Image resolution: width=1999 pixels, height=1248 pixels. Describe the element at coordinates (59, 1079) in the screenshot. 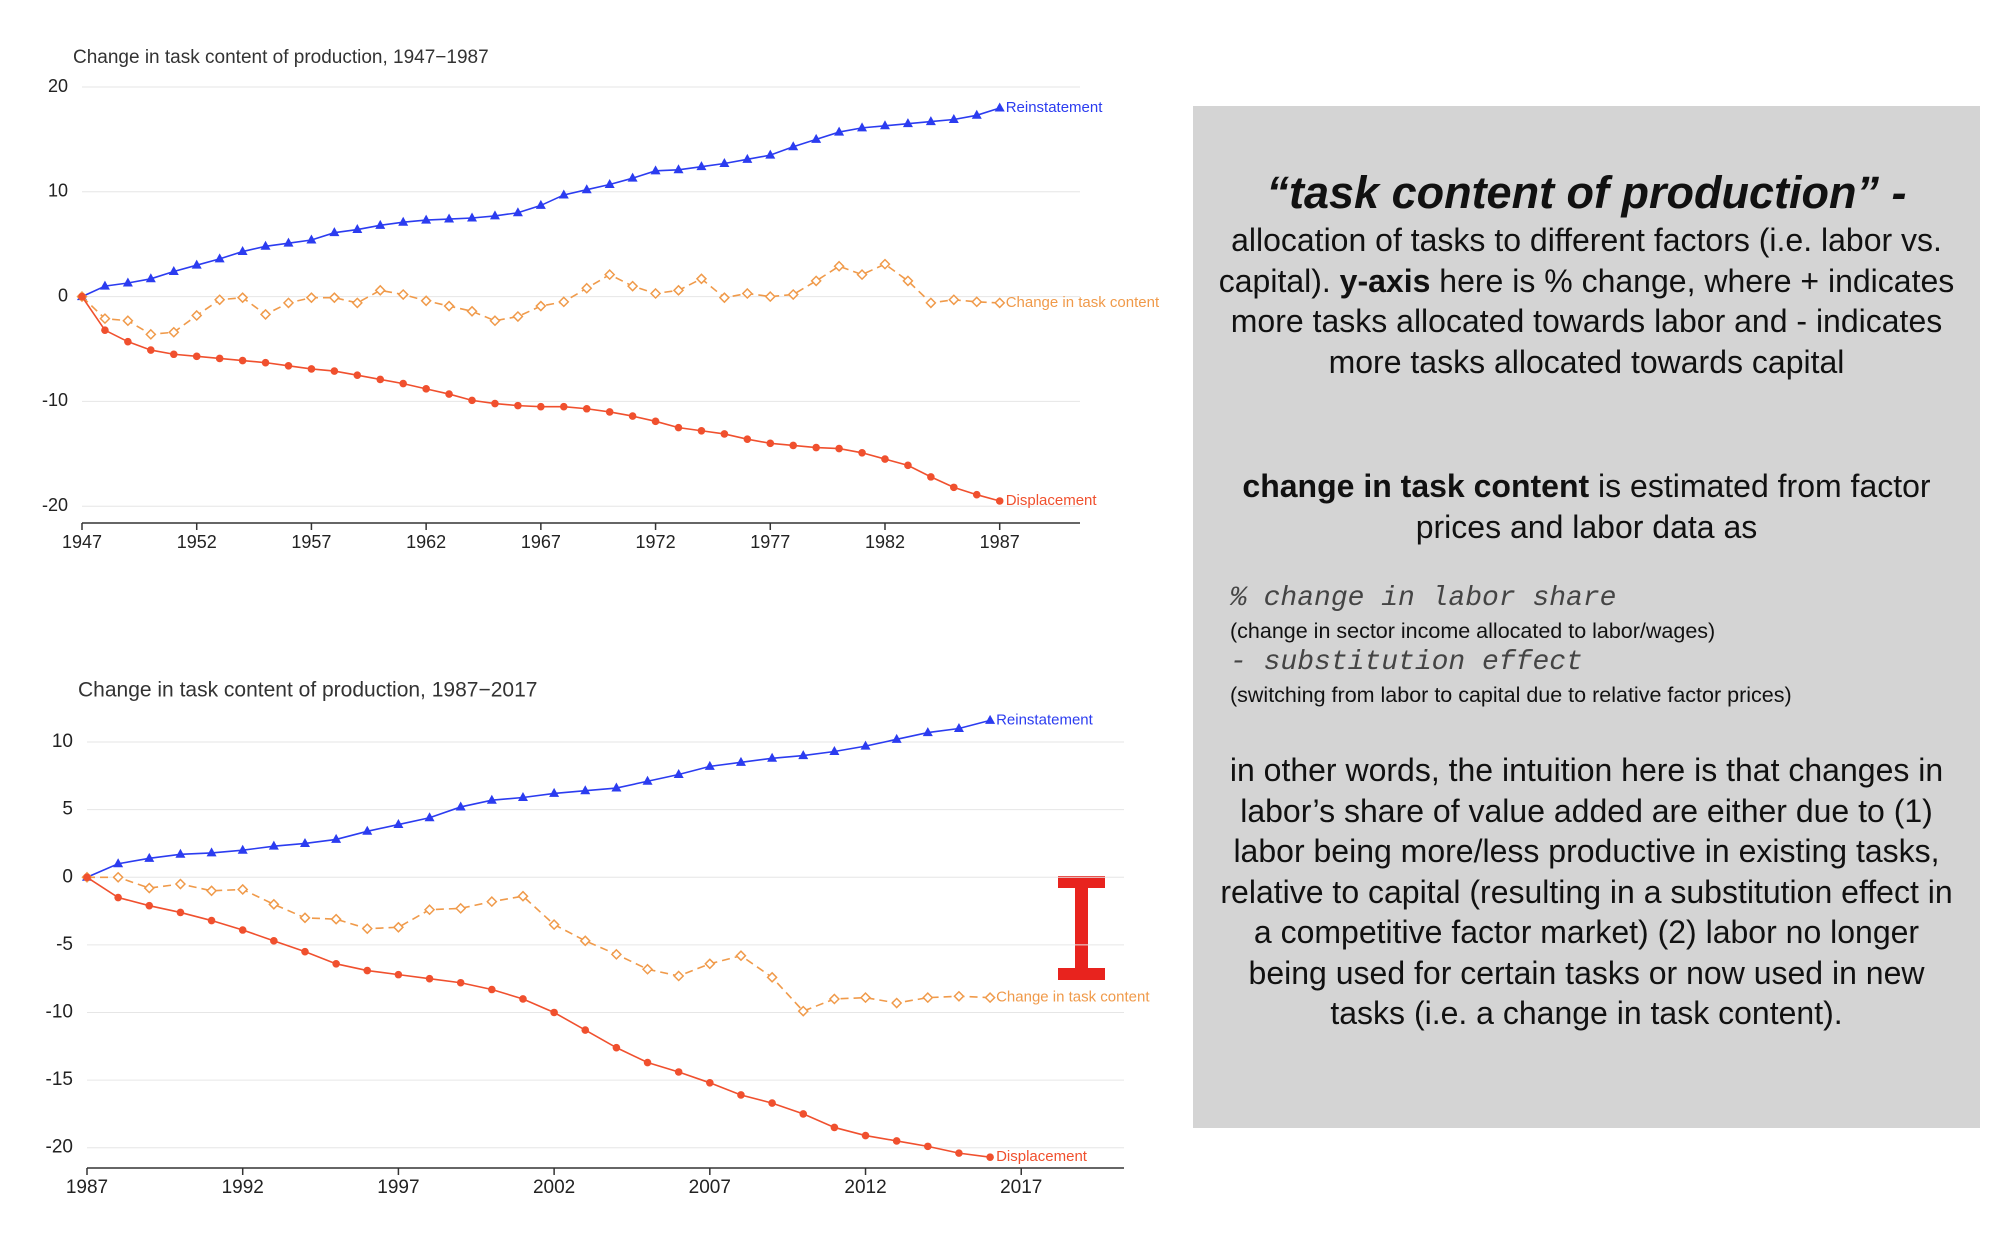

I see `y-tick-label: -15` at that location.